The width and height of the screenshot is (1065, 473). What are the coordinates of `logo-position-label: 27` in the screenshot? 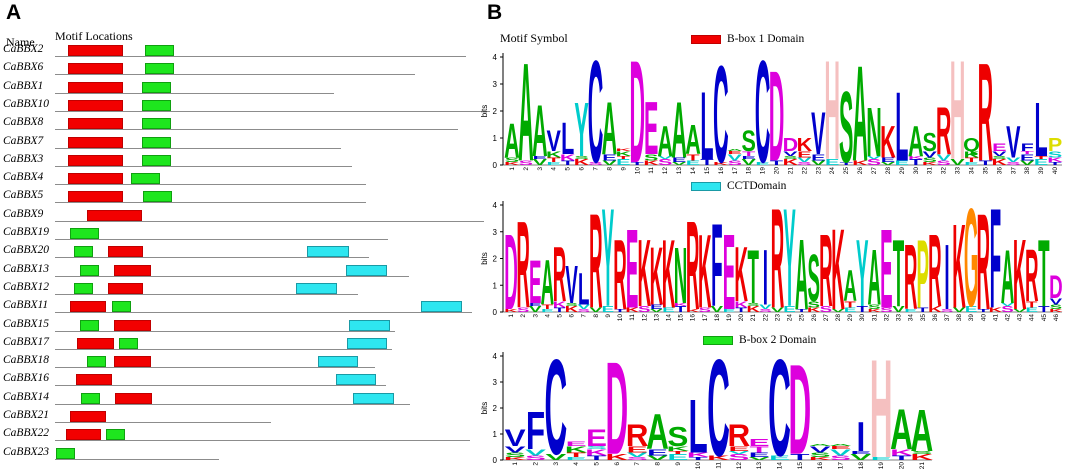 It's located at (826, 318).